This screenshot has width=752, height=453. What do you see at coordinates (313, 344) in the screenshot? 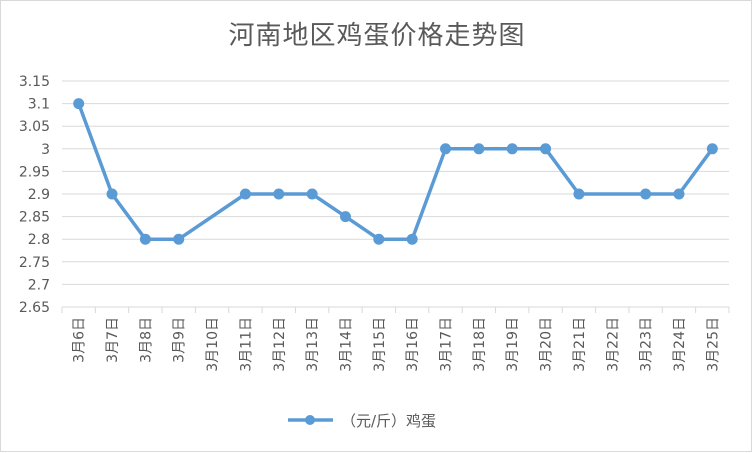
I see `x-tick-label: 3月13日` at bounding box center [313, 344].